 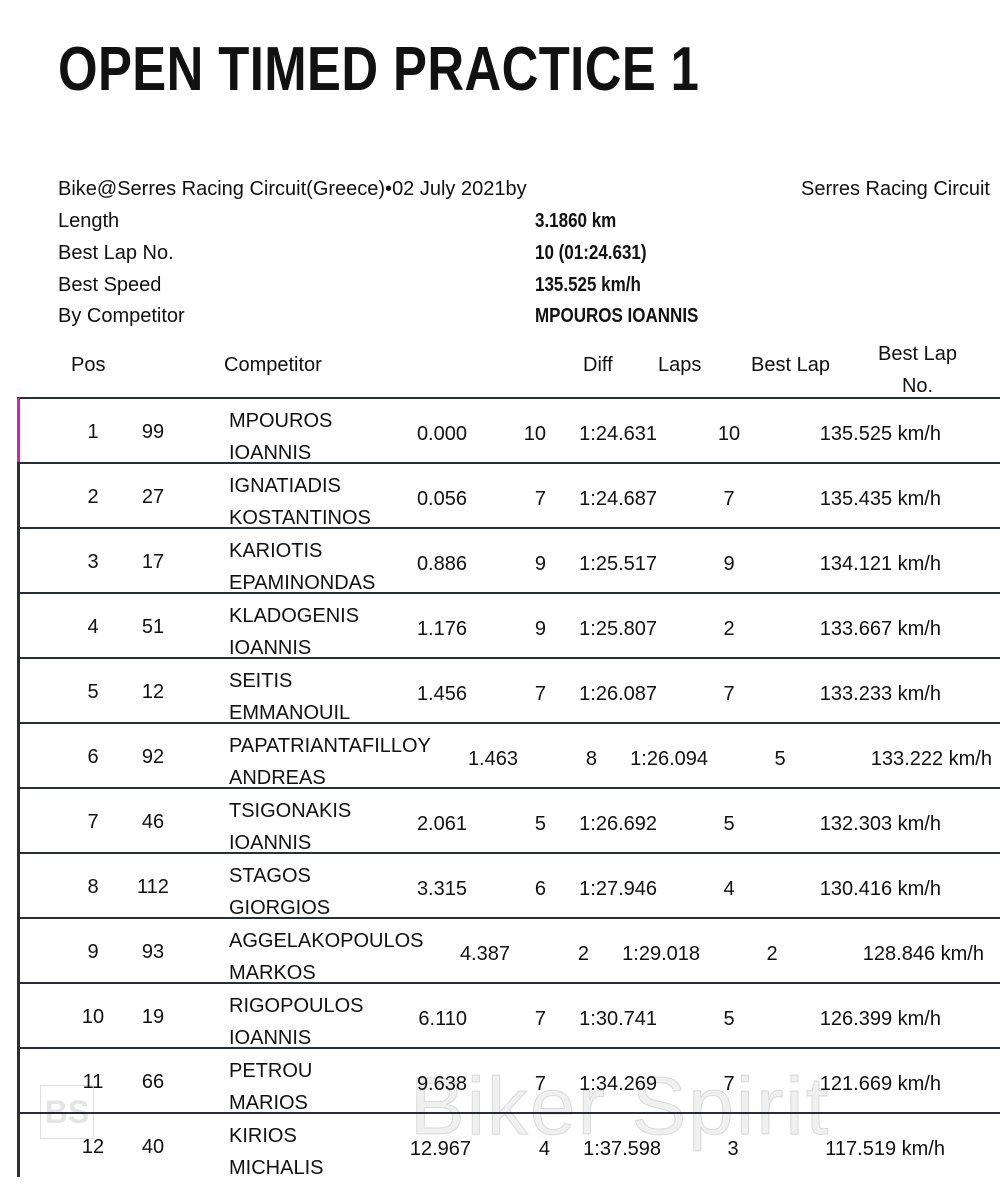 I want to click on best-lap-no: 10, so click(x=729, y=434).